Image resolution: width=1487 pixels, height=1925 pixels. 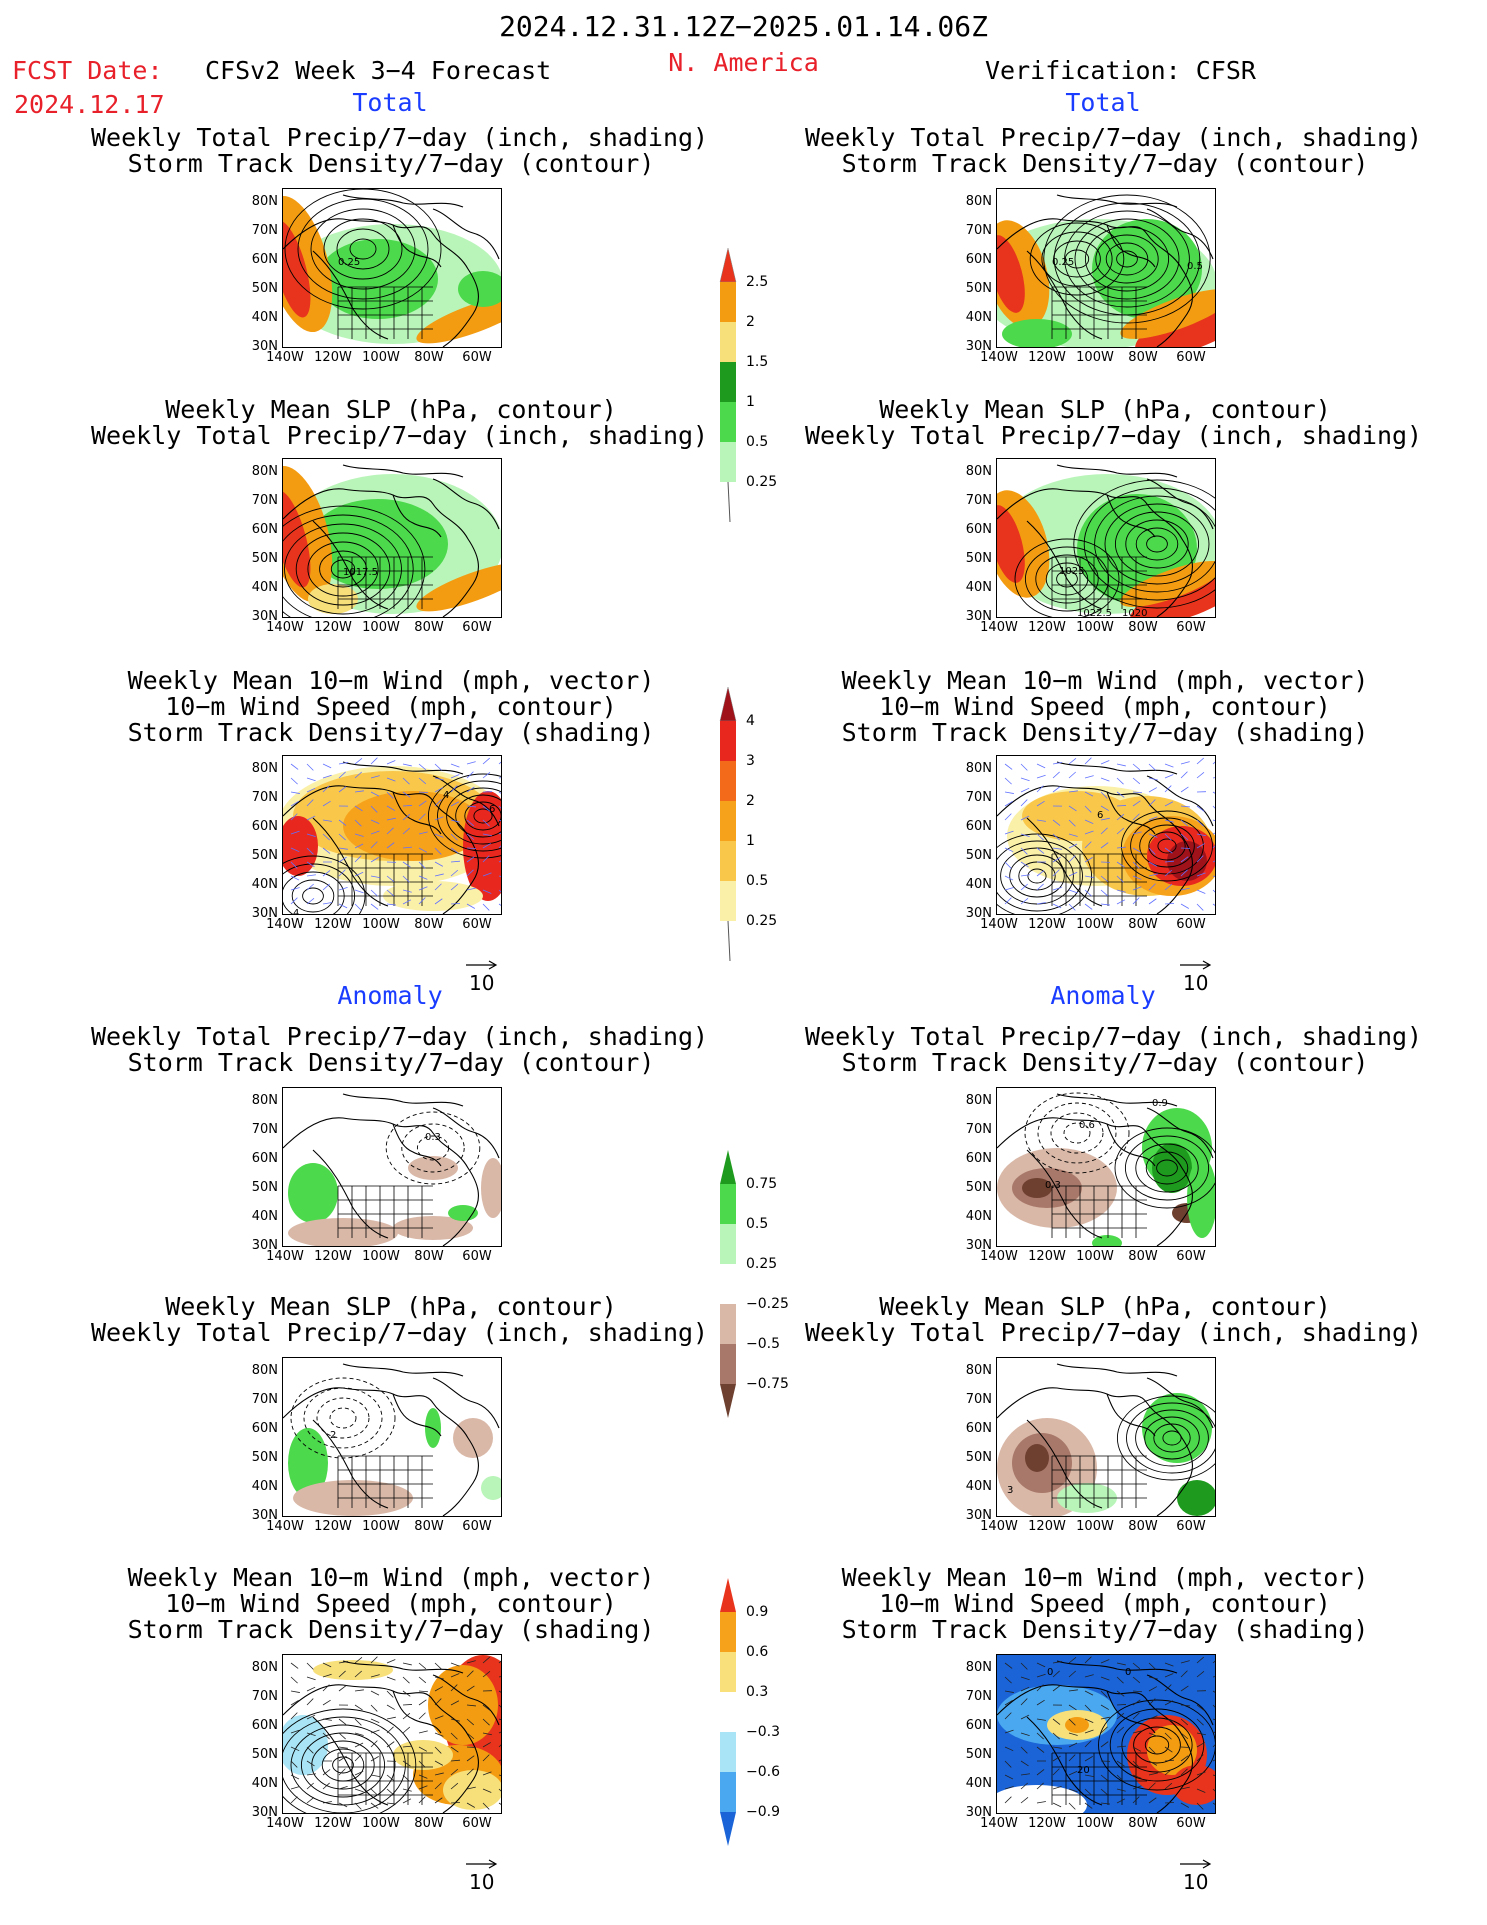 I want to click on colorbar-storm_total: 4 3 2 1 0.5 0.25, so click(x=746, y=838).